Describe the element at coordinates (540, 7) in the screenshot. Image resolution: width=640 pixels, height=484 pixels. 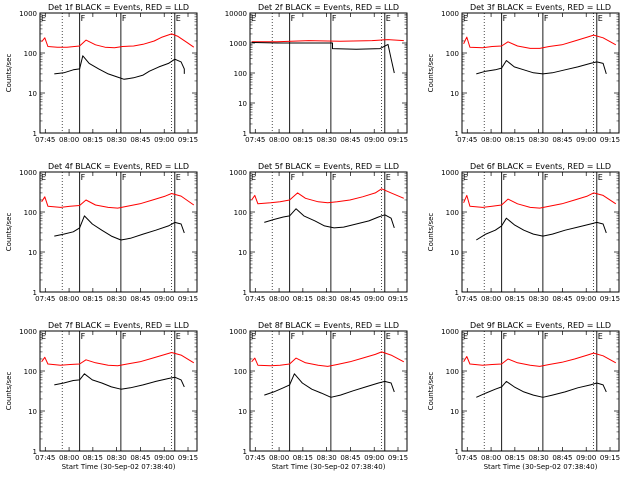
I see `panel-title: Det 3f BLACK = Events, RED = LLD` at that location.